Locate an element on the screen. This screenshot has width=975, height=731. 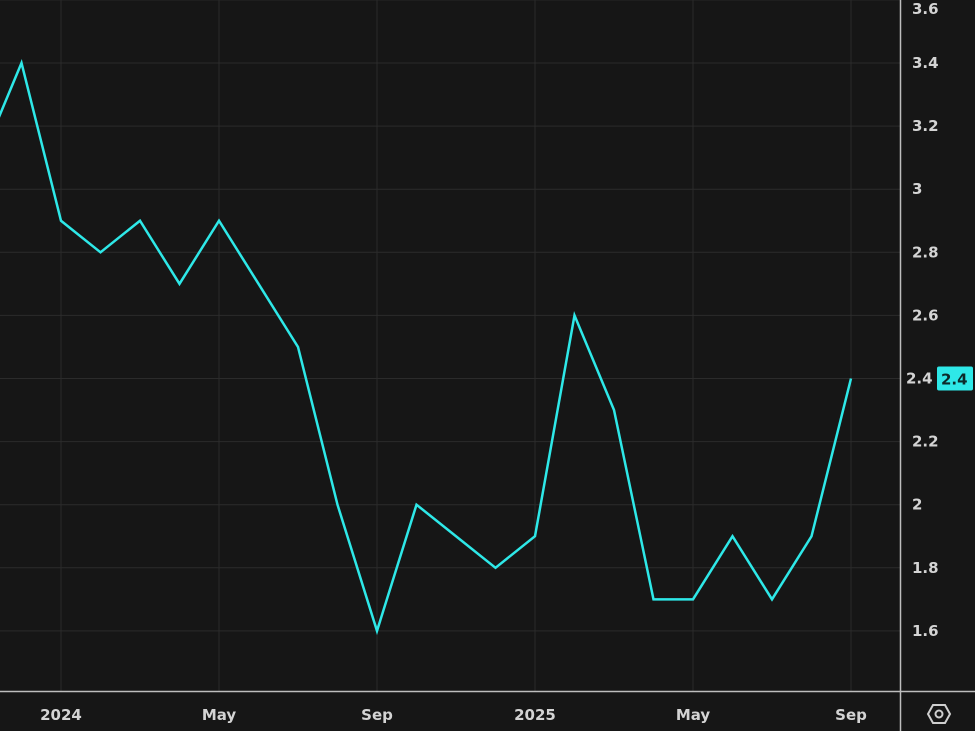
y-tick-label: 1.6 is located at coordinates (925, 631).